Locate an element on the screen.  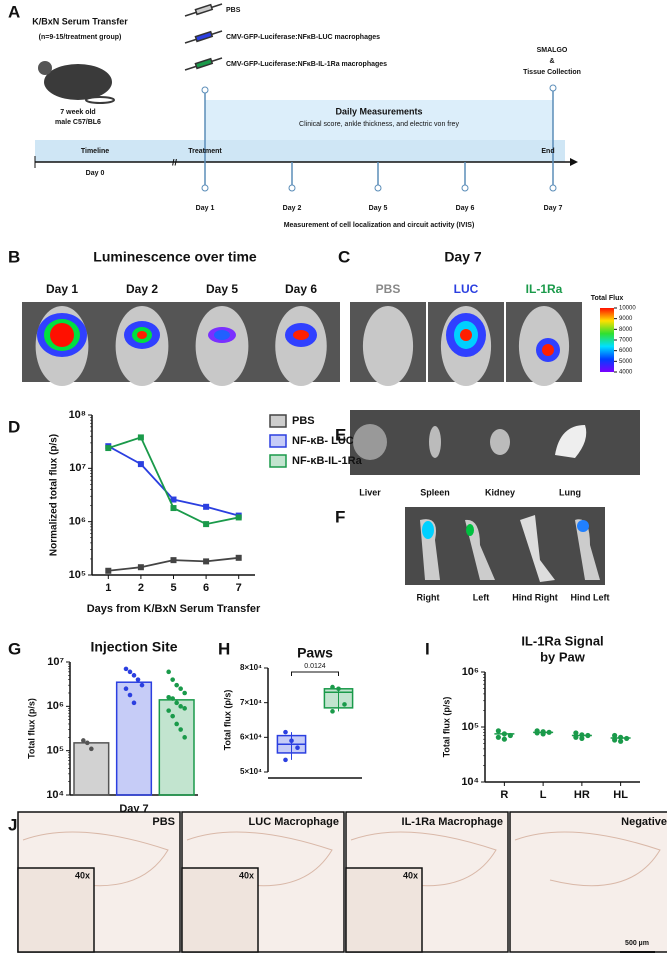
measurement-band is located at coordinates (379, 120).